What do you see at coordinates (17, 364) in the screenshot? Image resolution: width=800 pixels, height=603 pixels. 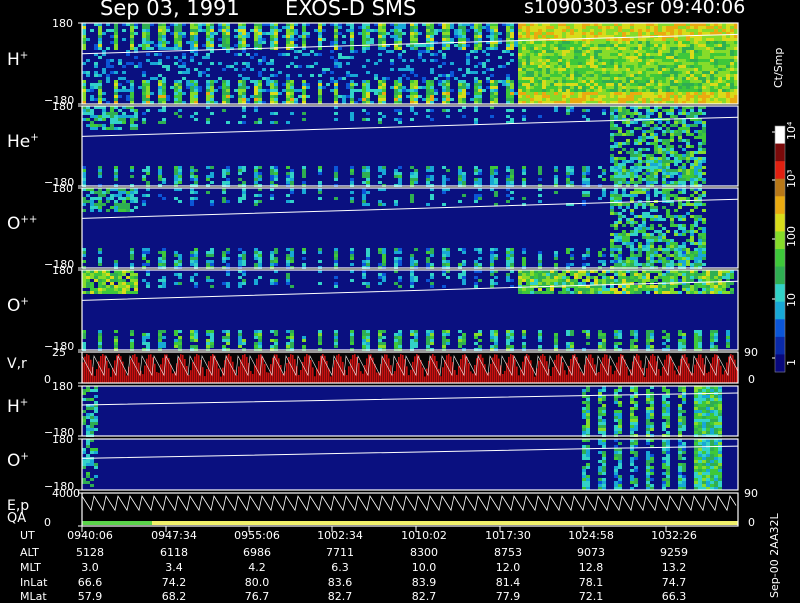 I see `panel-label-vr: V,r` at bounding box center [17, 364].